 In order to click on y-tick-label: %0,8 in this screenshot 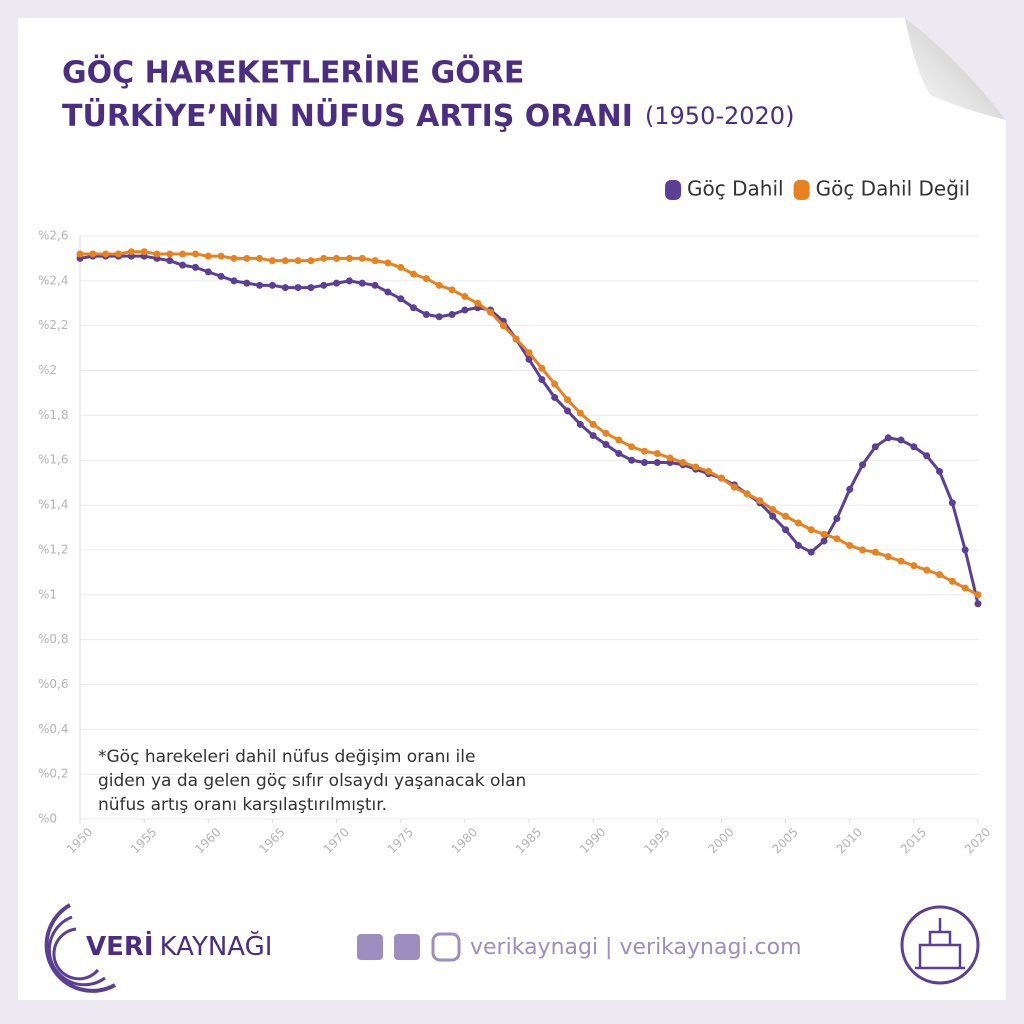, I will do `click(53, 639)`.